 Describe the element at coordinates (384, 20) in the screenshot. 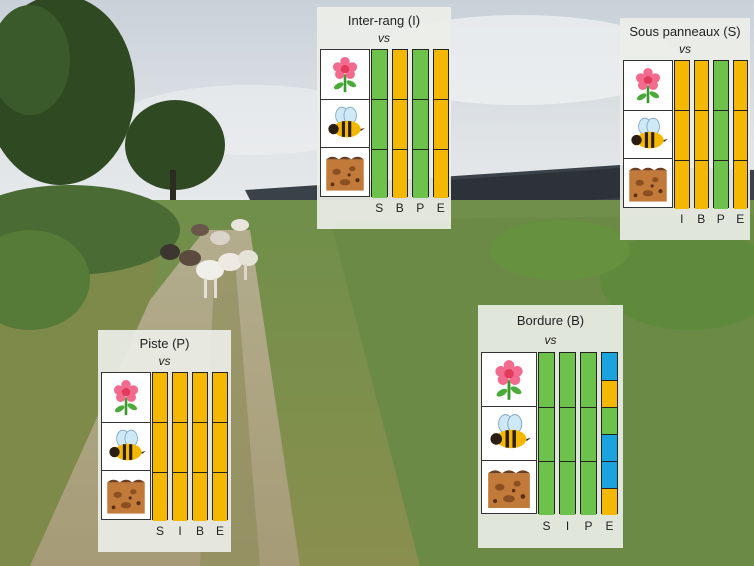

I see `panel-title: Inter-rang (I)` at that location.